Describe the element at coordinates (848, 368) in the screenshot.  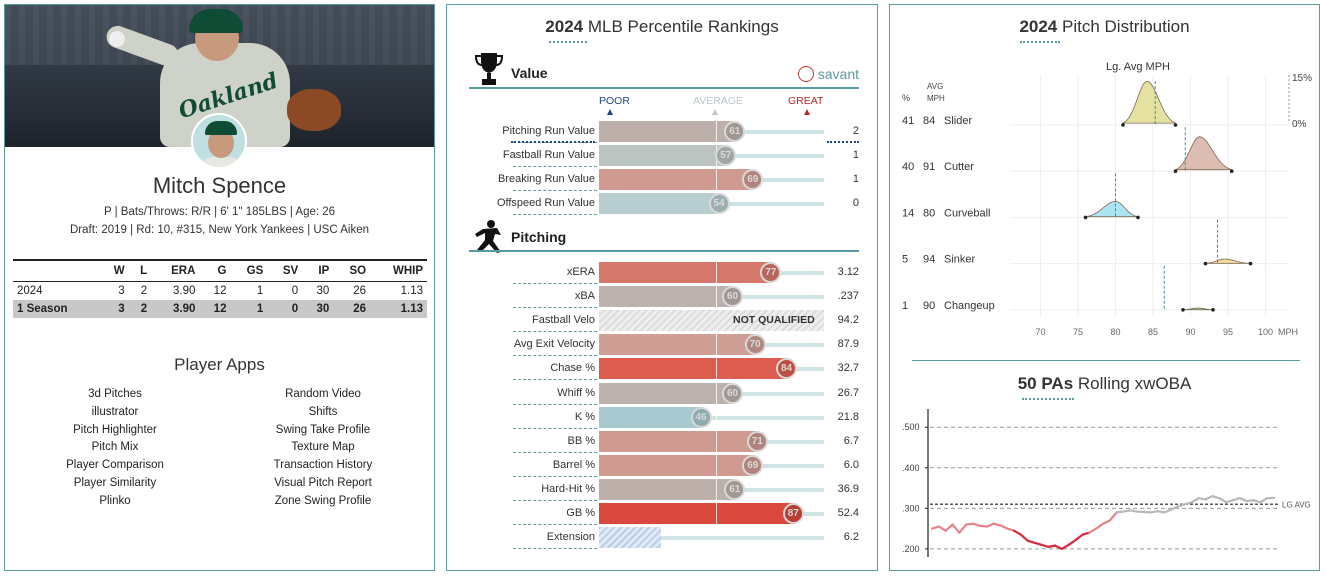
I see `metric-value: 32.7` at that location.